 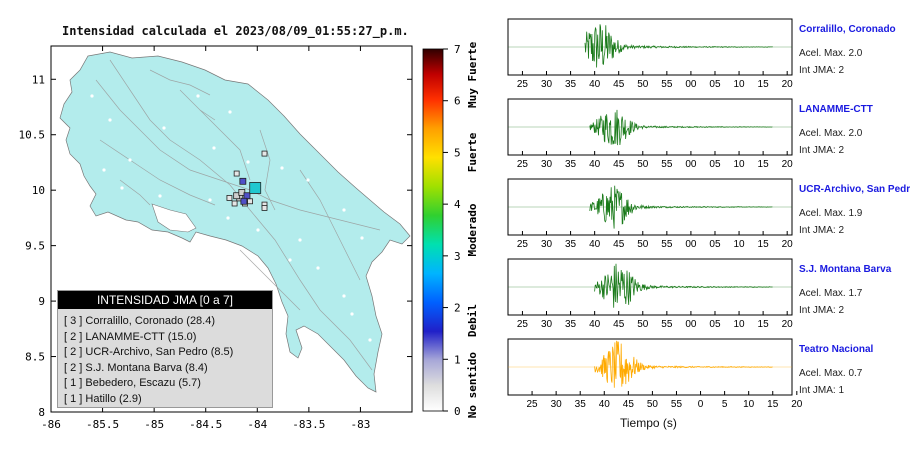 I want to click on intensity-stations, so click(x=247, y=180).